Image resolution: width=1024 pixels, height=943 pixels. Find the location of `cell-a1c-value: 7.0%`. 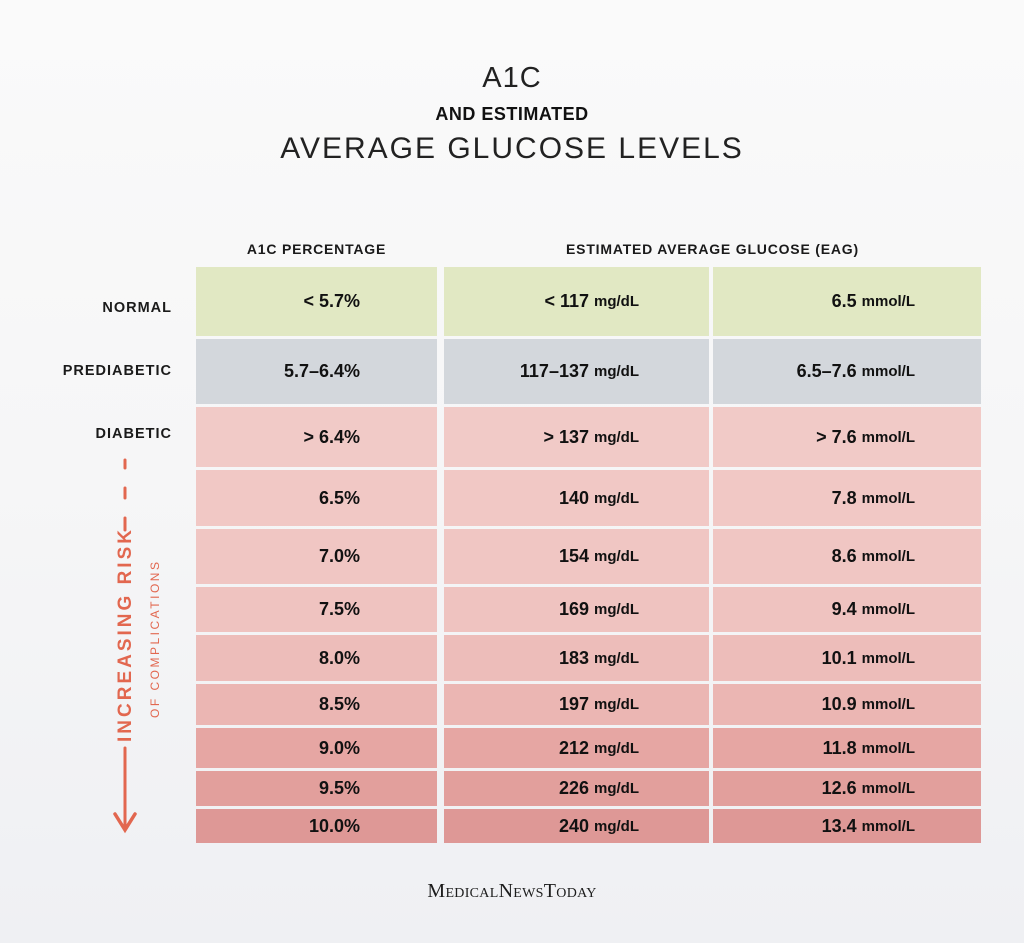

cell-a1c-value: 7.0% is located at coordinates (339, 556).